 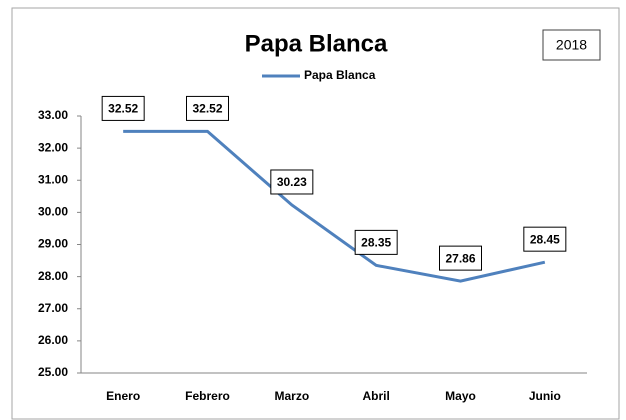 I want to click on y-tick-label: 32.00, so click(x=53, y=147).